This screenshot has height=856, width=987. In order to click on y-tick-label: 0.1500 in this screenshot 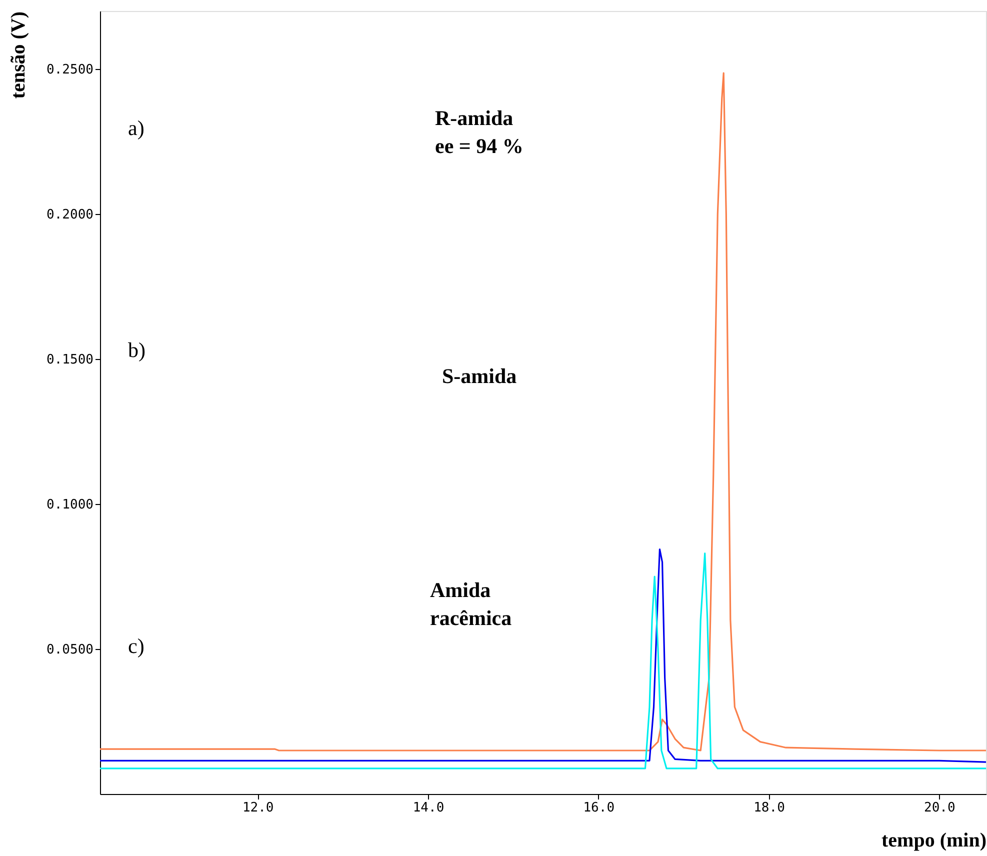, I will do `click(70, 360)`.